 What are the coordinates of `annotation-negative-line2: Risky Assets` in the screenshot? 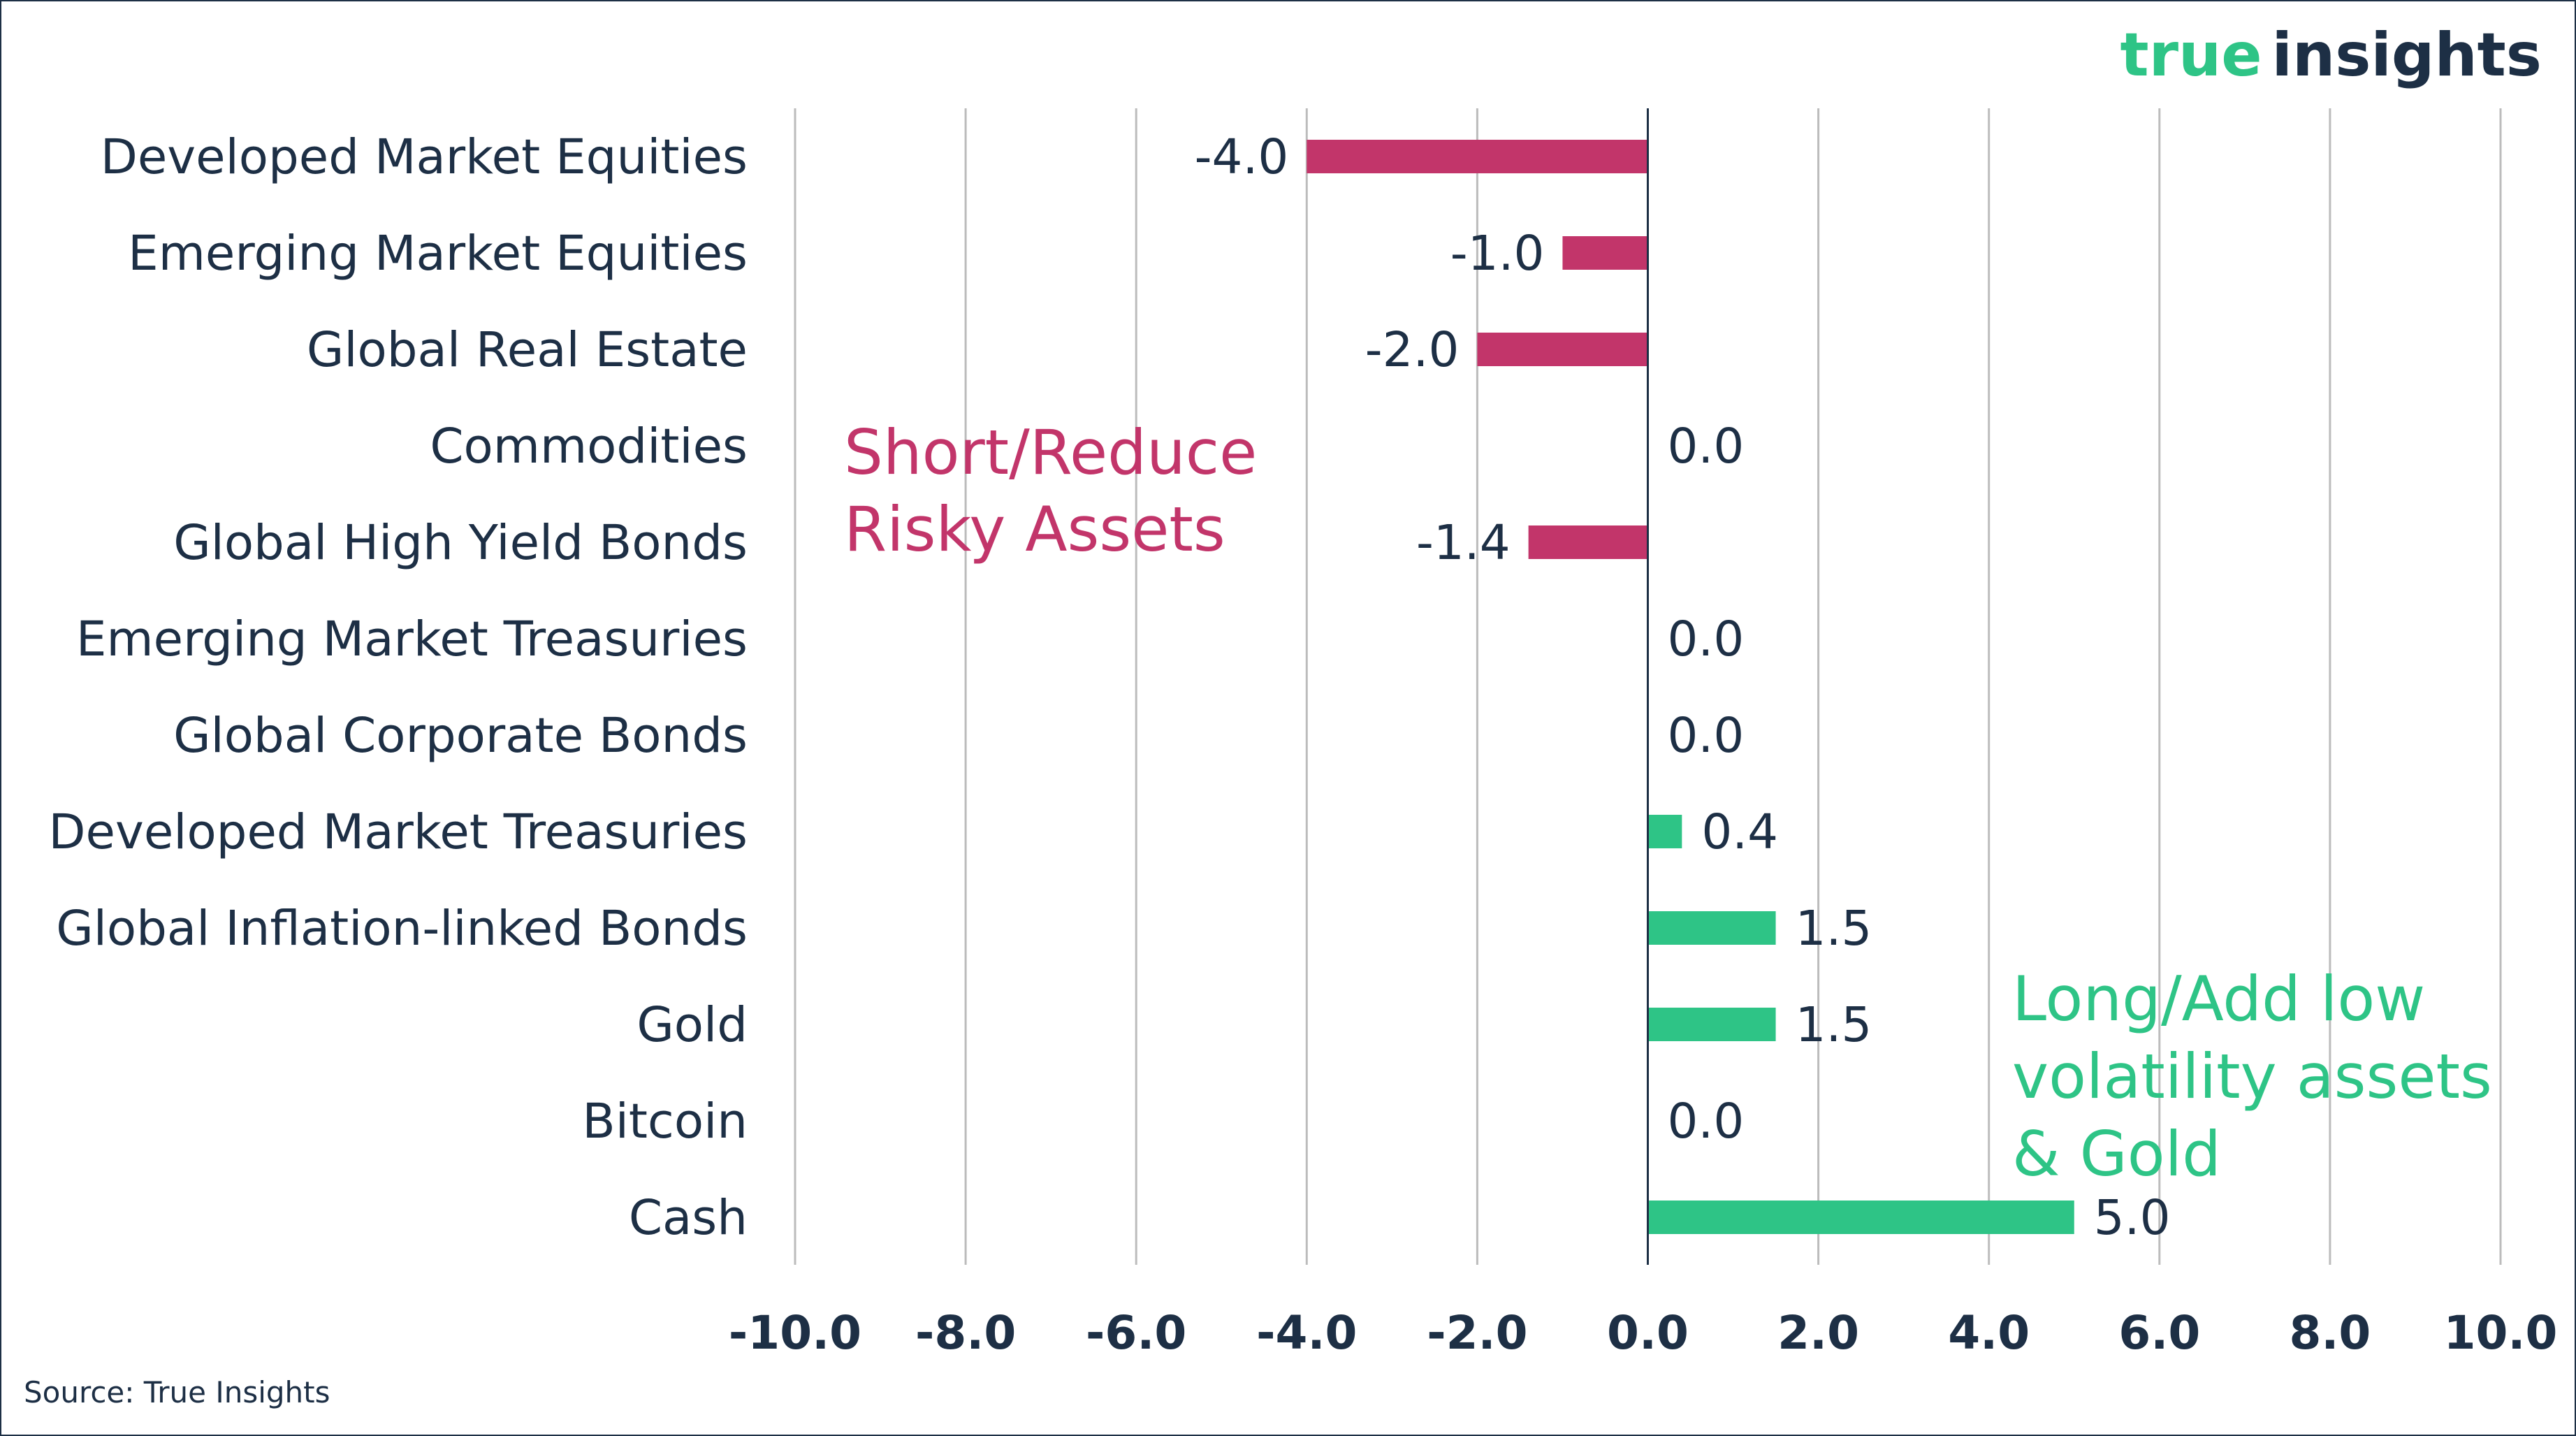 It's located at (1034, 529).